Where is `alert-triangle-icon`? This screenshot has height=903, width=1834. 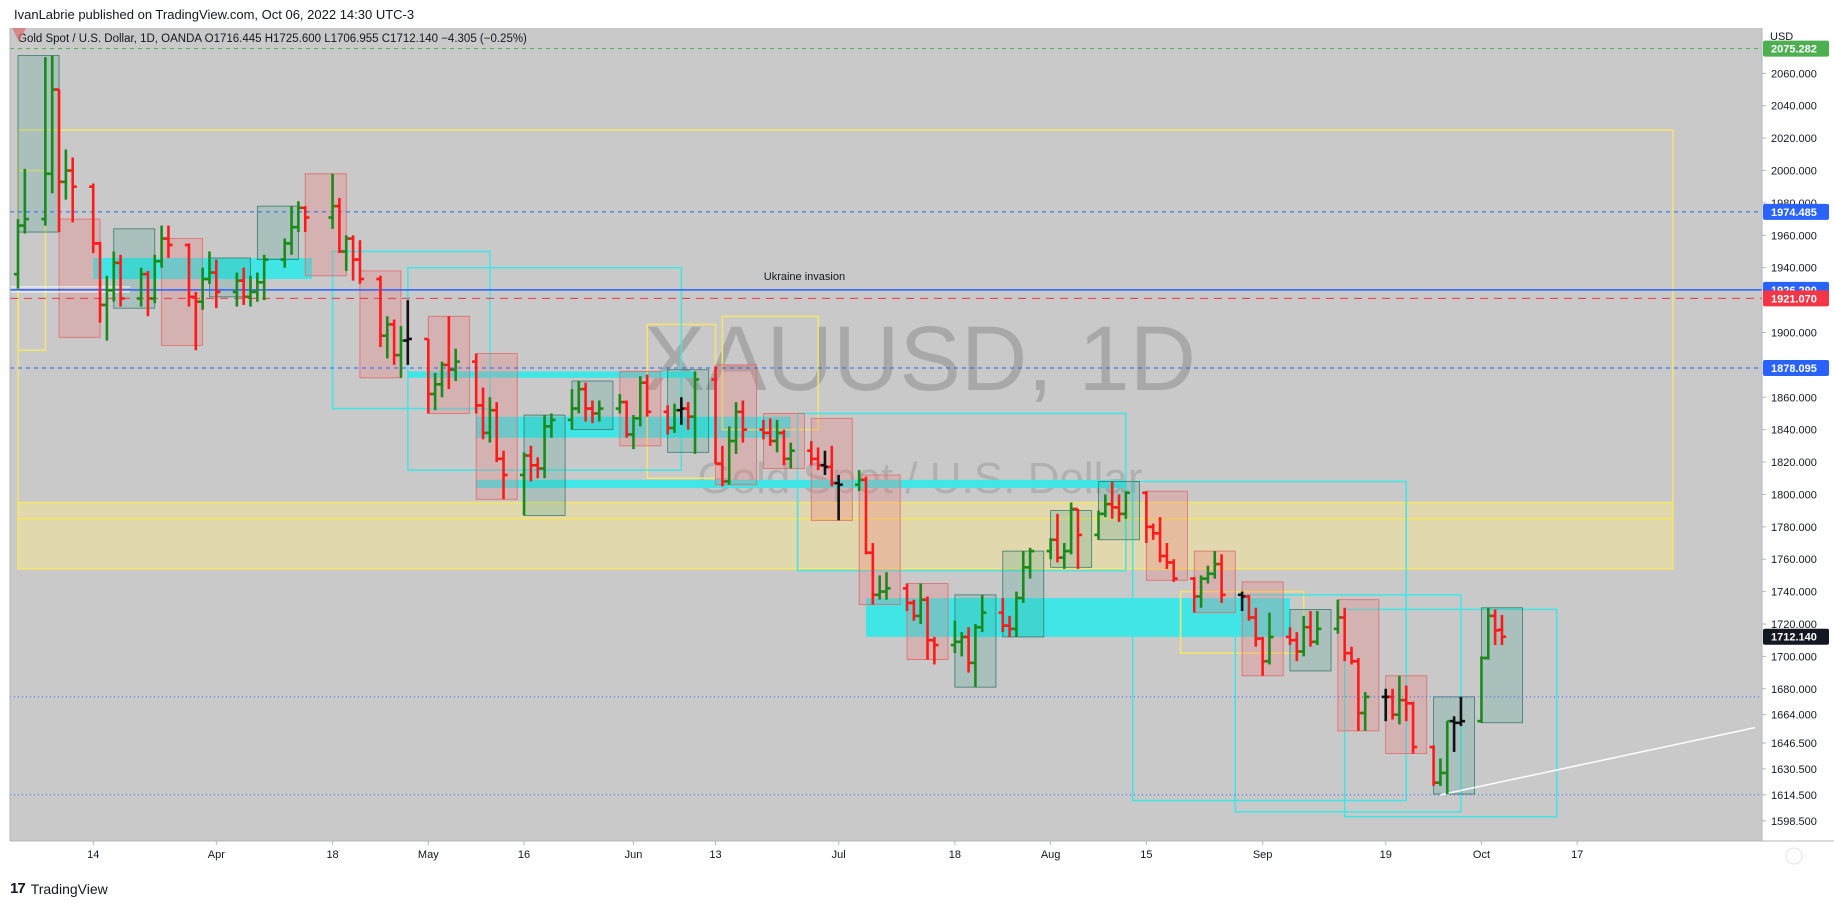
alert-triangle-icon is located at coordinates (19, 35).